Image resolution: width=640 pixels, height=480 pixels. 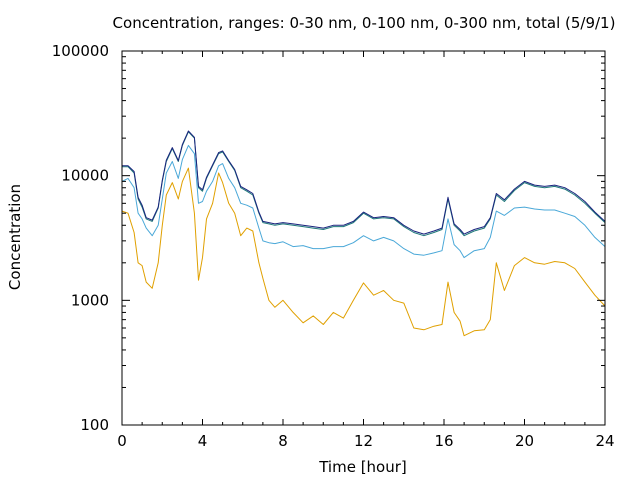 What do you see at coordinates (363, 441) in the screenshot?
I see `x-tick-label: 12` at bounding box center [363, 441].